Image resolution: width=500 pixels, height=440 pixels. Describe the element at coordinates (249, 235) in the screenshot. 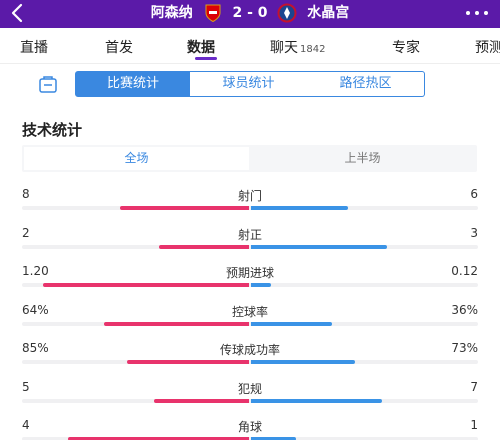

I see `stat-name: 射正` at that location.